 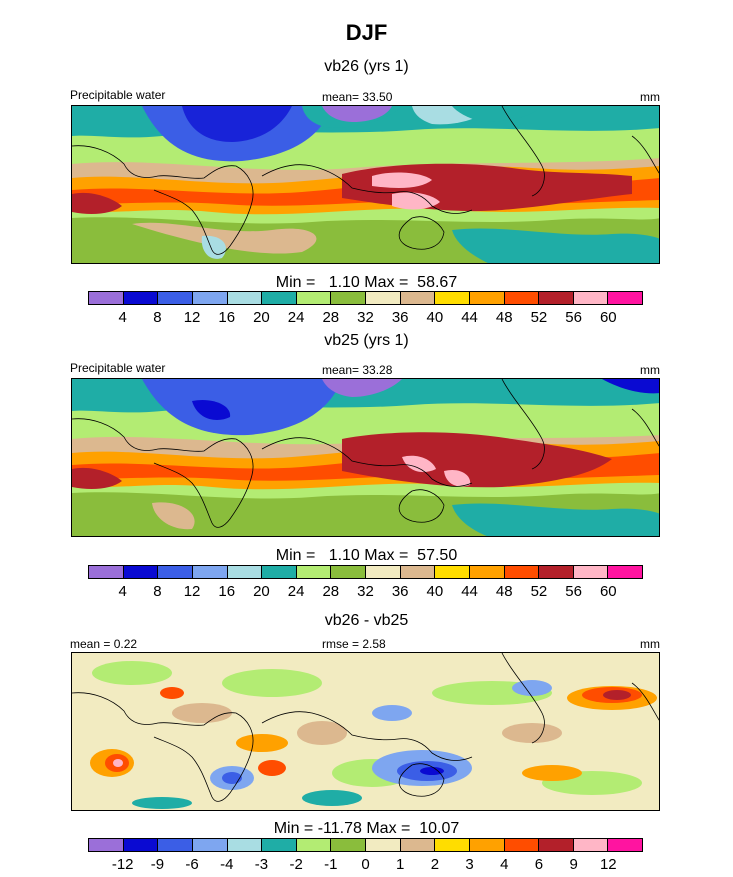 What do you see at coordinates (118, 368) in the screenshot?
I see `panel-2-variable-label: Precipitable water` at bounding box center [118, 368].